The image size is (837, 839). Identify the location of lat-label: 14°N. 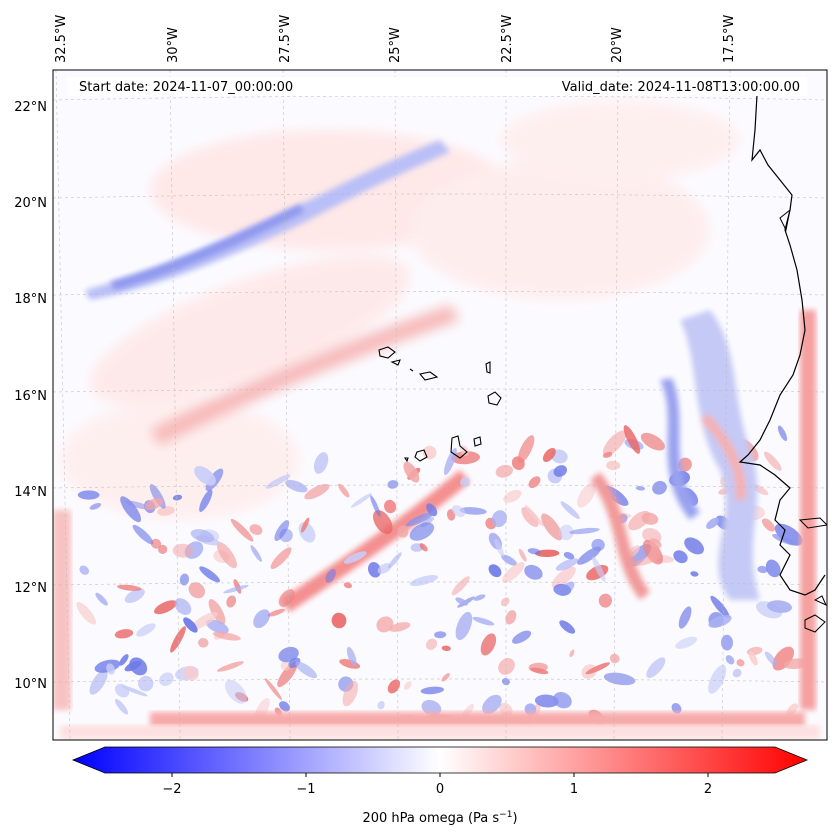
(30, 492).